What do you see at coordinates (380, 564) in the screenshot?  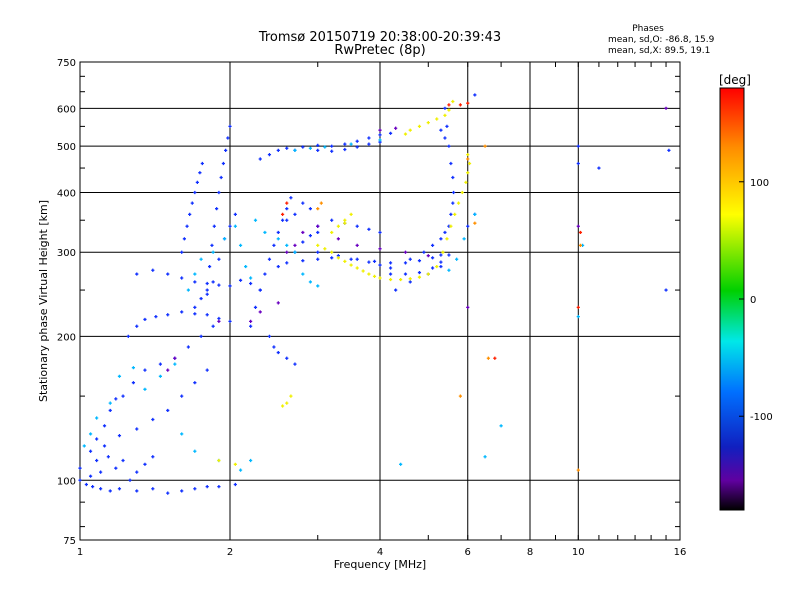 I see `x-axis-label: Frequency [MHz]` at bounding box center [380, 564].